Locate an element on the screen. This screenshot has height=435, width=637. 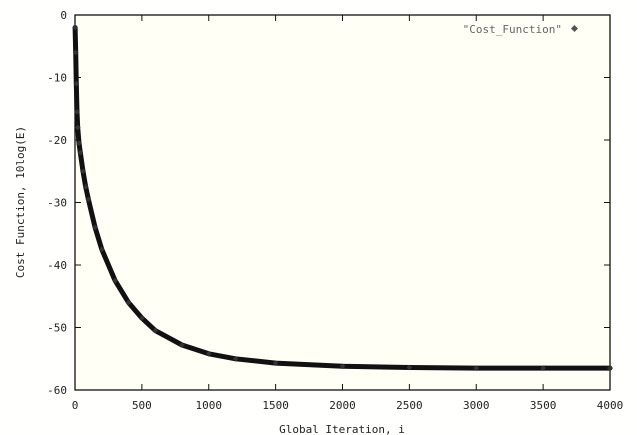
x-tick-label: 3000 is located at coordinates (476, 405).